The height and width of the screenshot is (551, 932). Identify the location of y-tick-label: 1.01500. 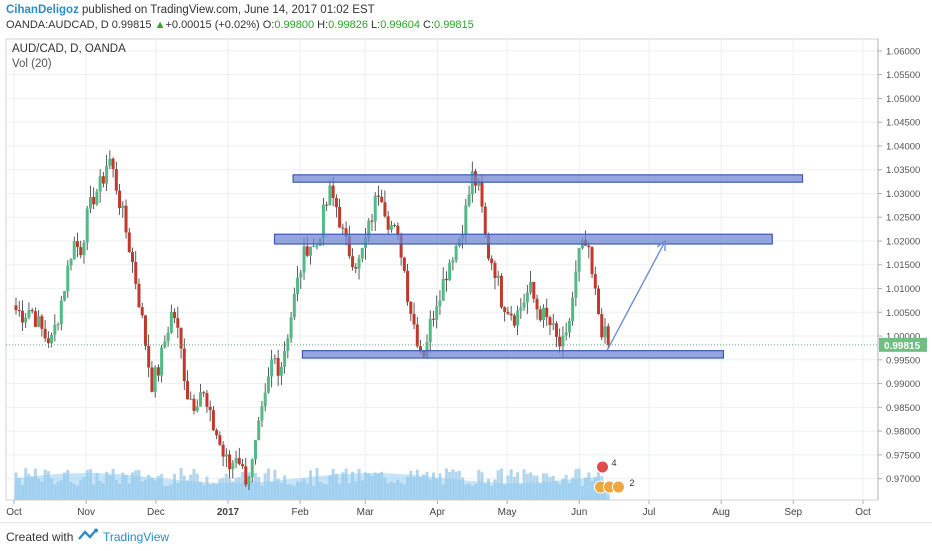
(903, 265).